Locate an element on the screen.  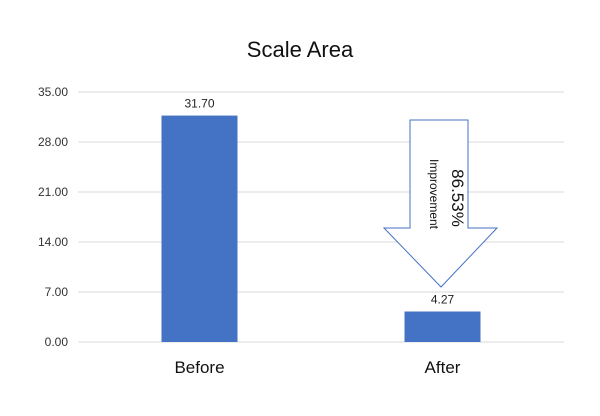
y-tick-label: 7.00 is located at coordinates (57, 292).